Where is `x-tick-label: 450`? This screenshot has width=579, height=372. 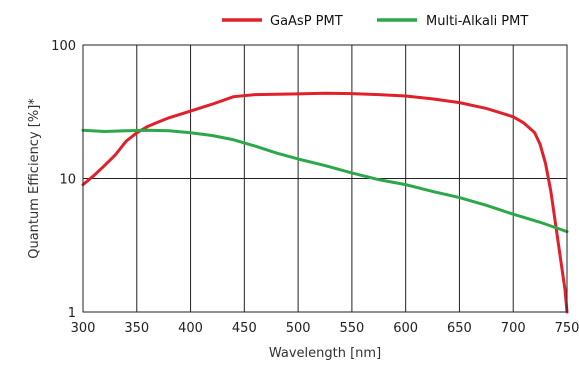 x-tick-label: 450 is located at coordinates (244, 328).